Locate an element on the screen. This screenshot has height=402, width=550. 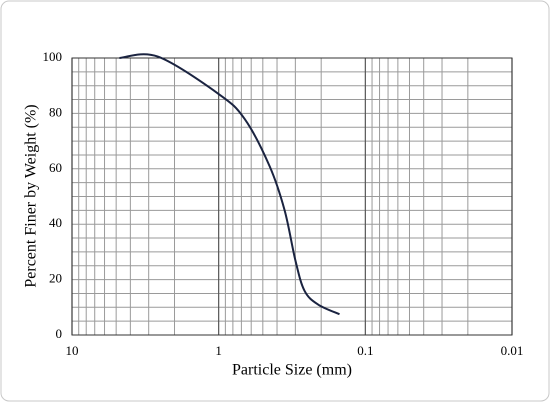
x-axis-label: Particle Size (mm) is located at coordinates (292, 370).